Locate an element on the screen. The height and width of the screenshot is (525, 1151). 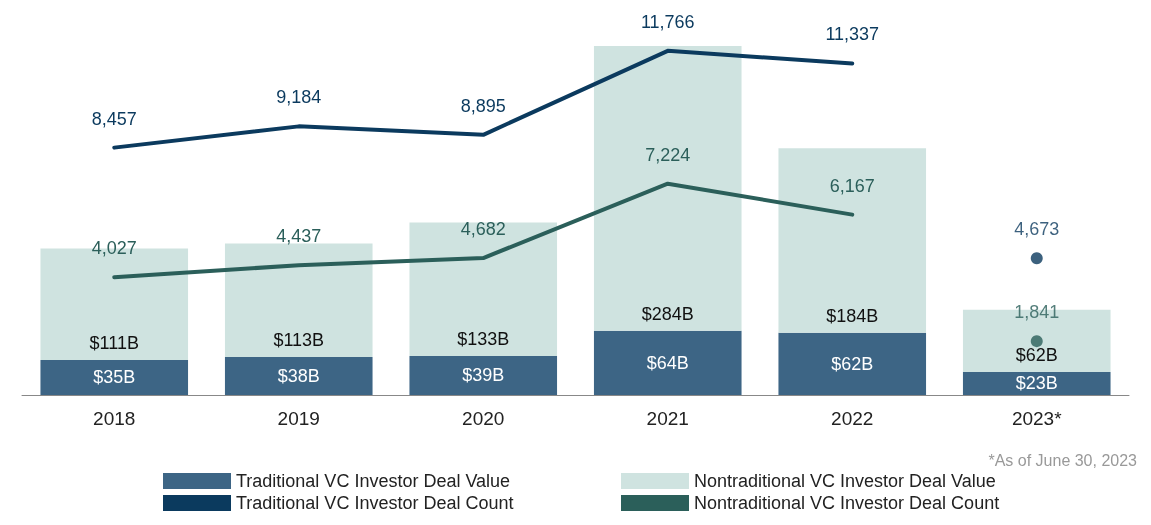
legend-label: Nontraditional VC Investor Deal Value is located at coordinates (845, 481).